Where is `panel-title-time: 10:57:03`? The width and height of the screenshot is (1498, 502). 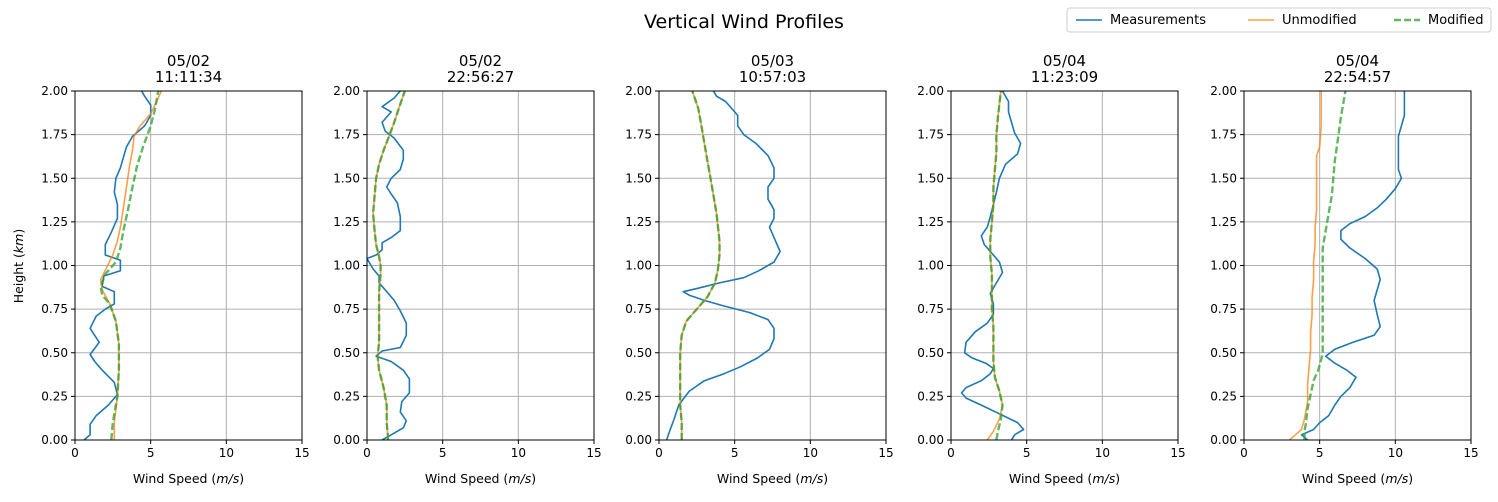 panel-title-time: 10:57:03 is located at coordinates (772, 77).